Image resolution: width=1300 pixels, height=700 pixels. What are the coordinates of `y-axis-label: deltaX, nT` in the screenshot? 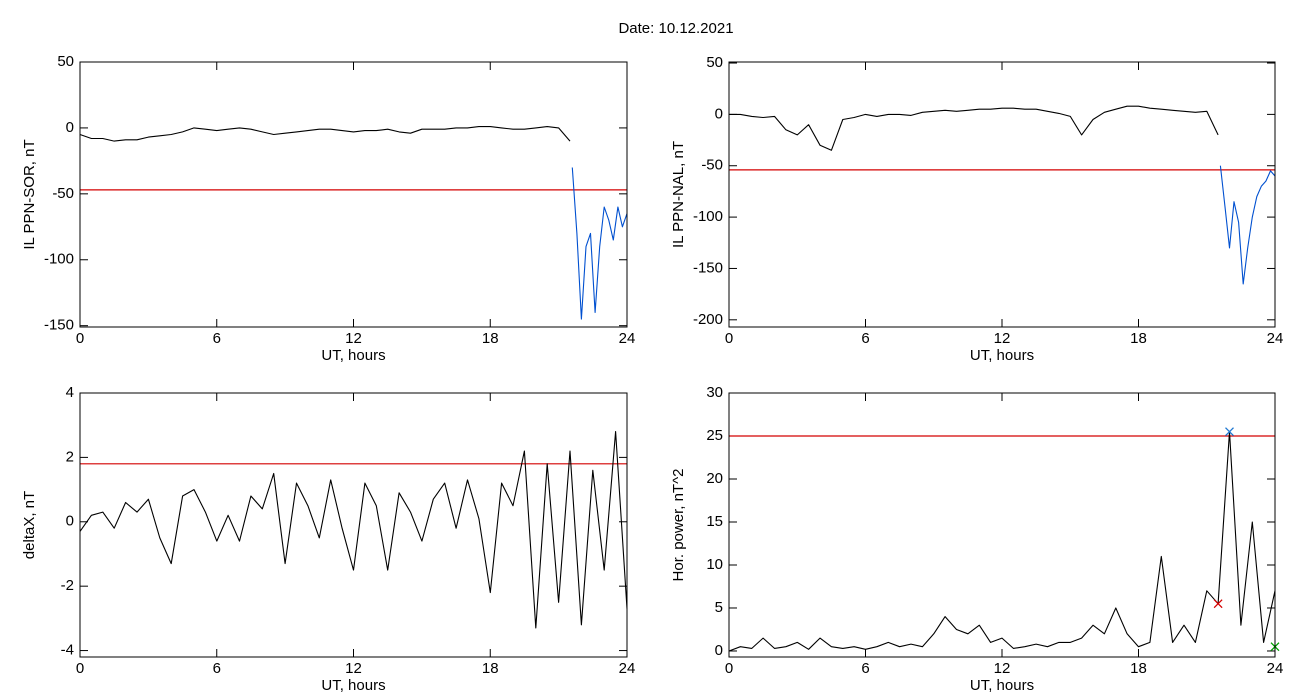 It's located at (29, 525).